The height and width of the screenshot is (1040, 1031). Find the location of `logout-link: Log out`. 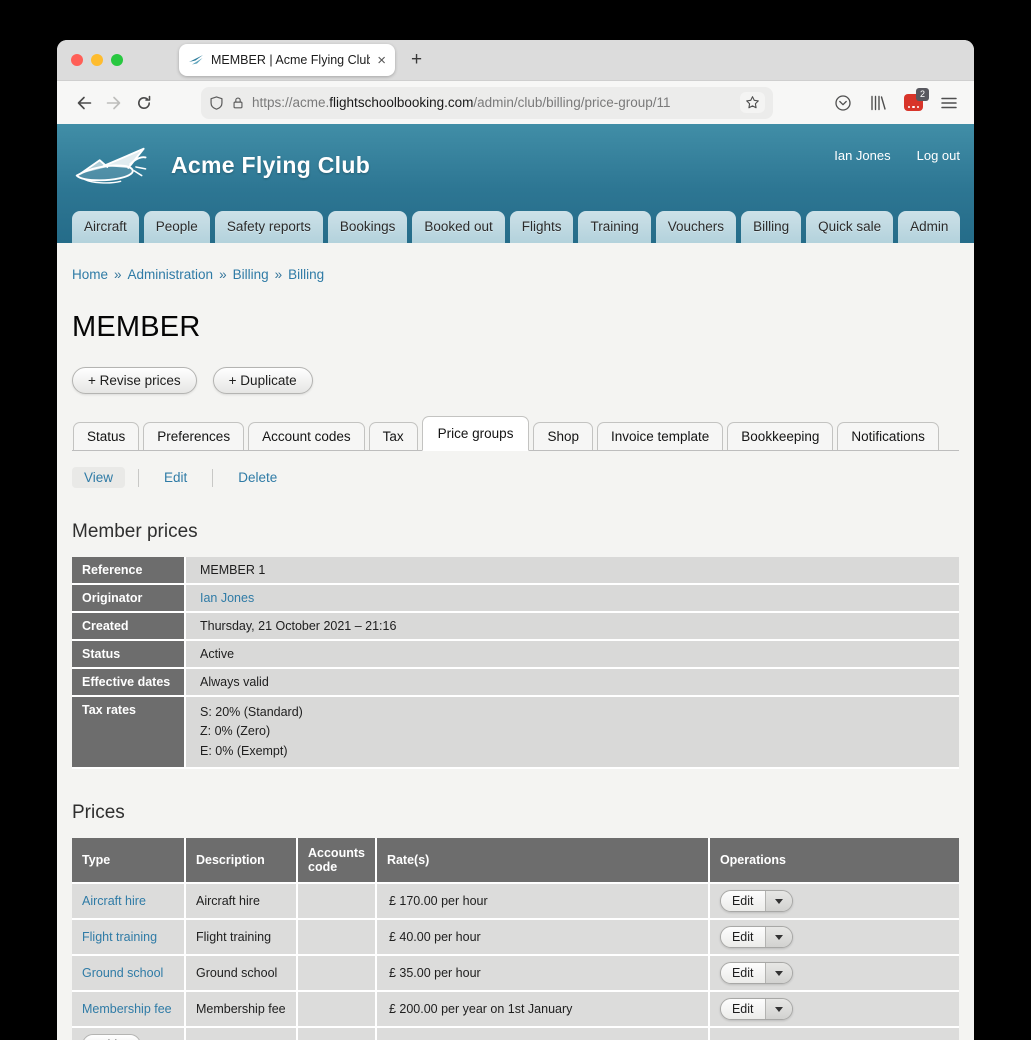

logout-link: Log out is located at coordinates (938, 155).